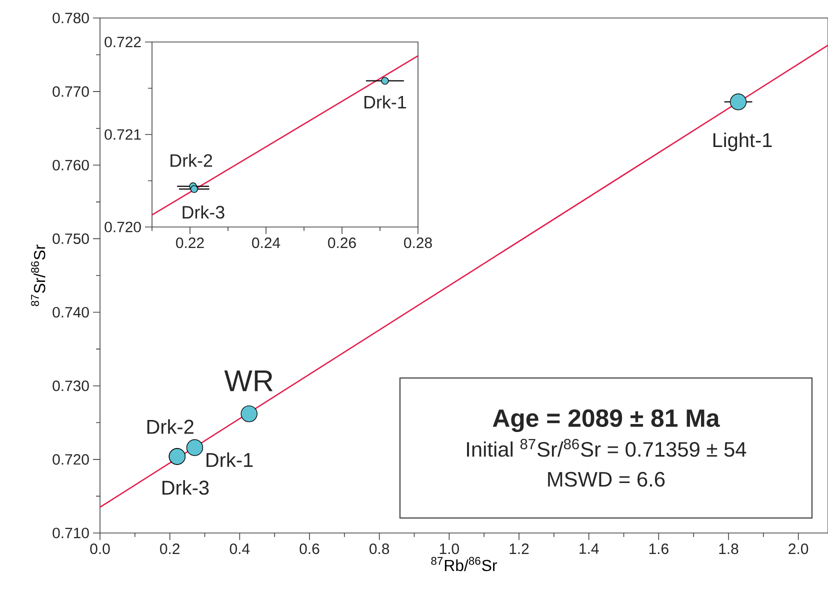 The image size is (828, 594). Describe the element at coordinates (449, 549) in the screenshot. I see `x-tick-label: 1.0` at that location.